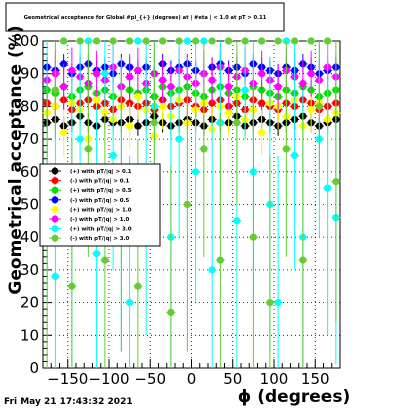 This screenshot has width=400, height=410. I want to click on y-tick-label: 70, so click(29, 139).